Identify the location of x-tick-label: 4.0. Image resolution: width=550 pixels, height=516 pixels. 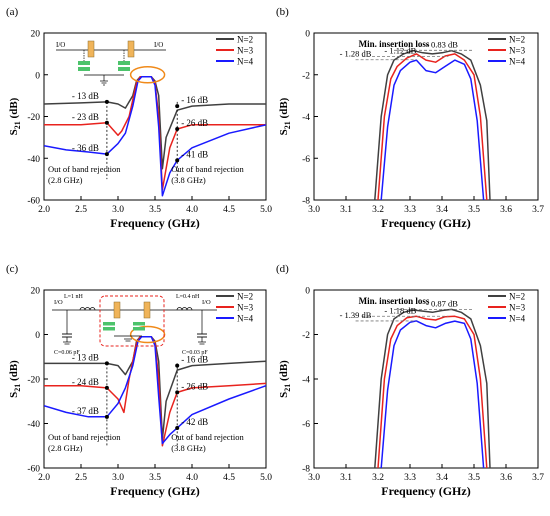
(192, 210).